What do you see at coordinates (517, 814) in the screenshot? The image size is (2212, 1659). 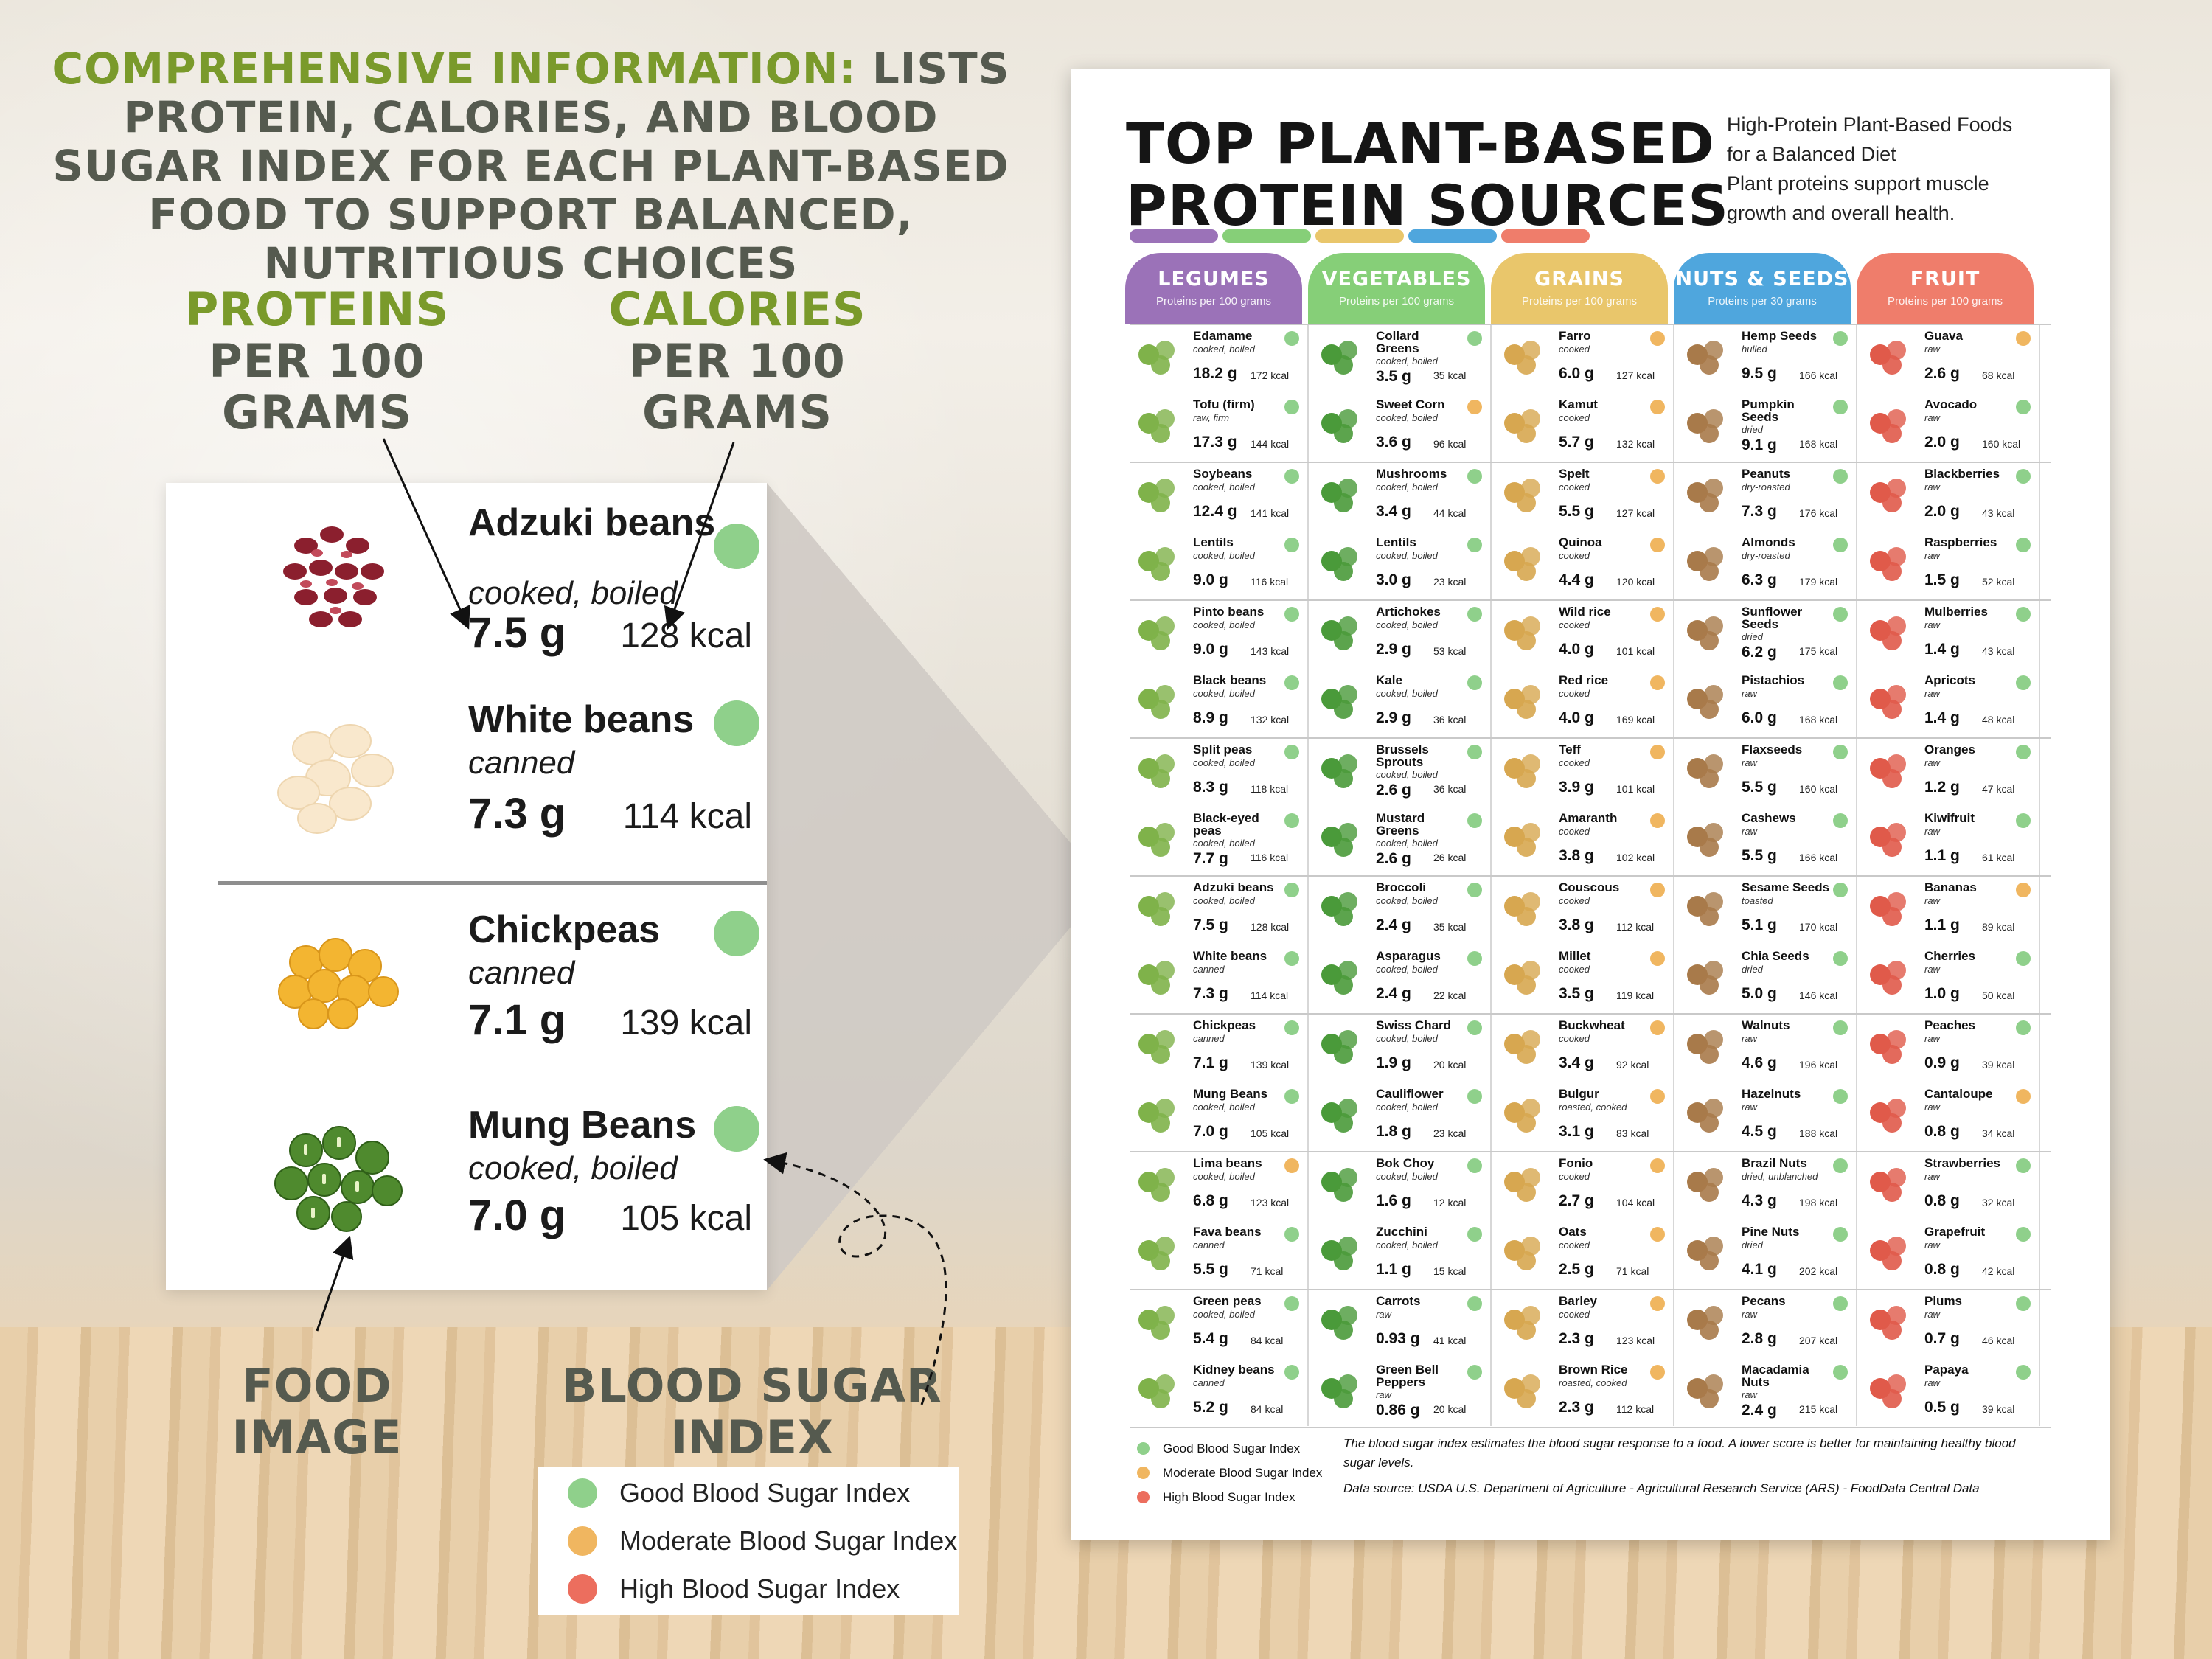 I see `callout-protein: 7.3 g` at bounding box center [517, 814].